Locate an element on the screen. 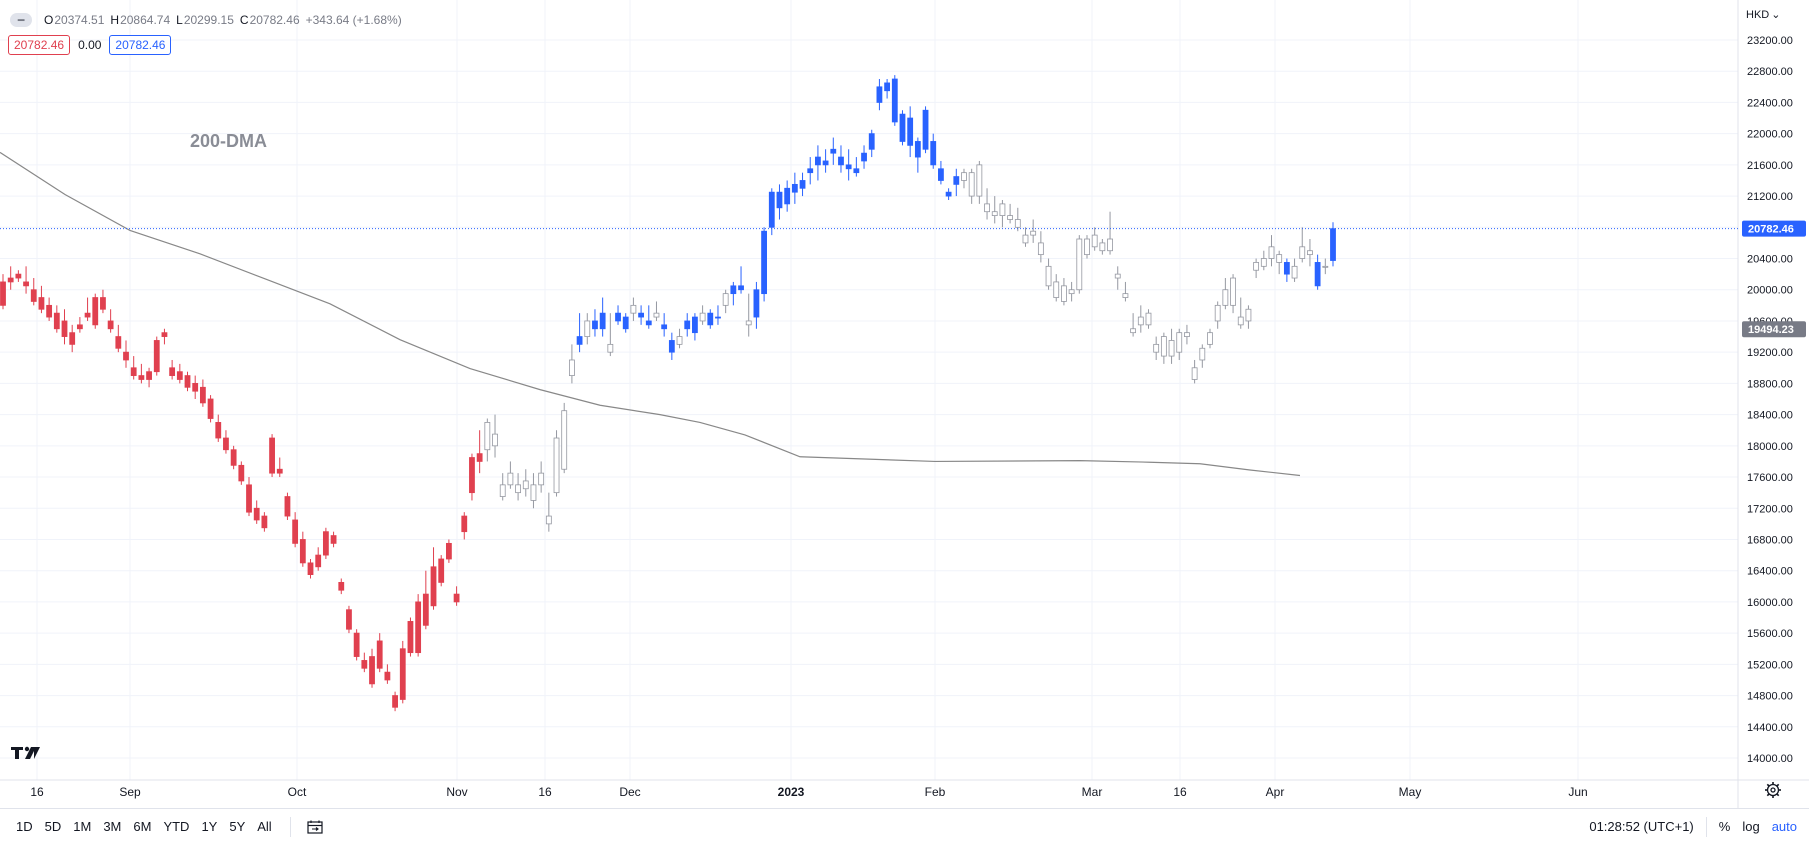 This screenshot has width=1809, height=844. current-price-tag is located at coordinates (1774, 228).